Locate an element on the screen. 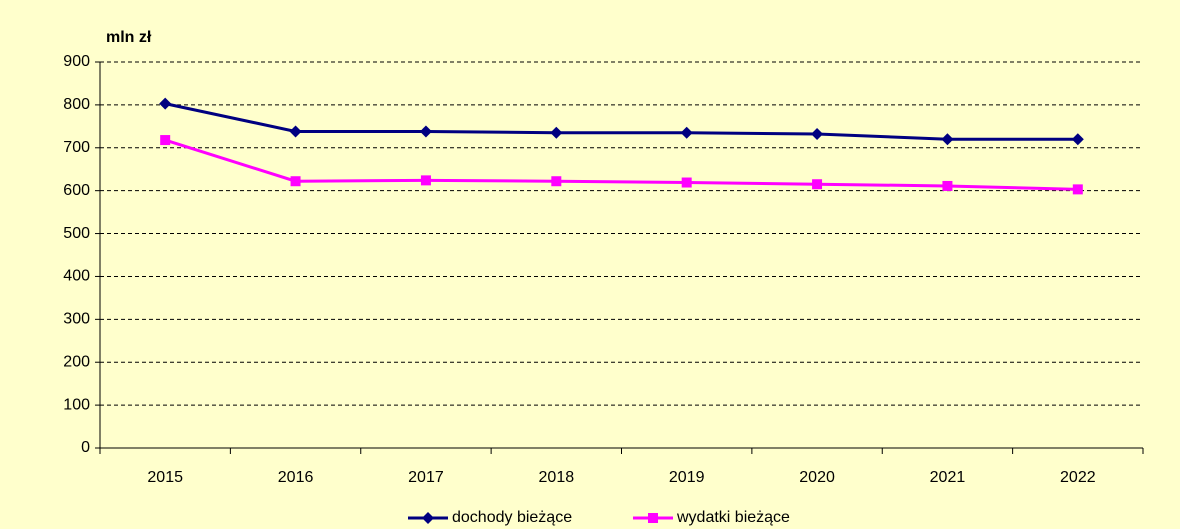  legend-label: dochody bieżące is located at coordinates (512, 517).